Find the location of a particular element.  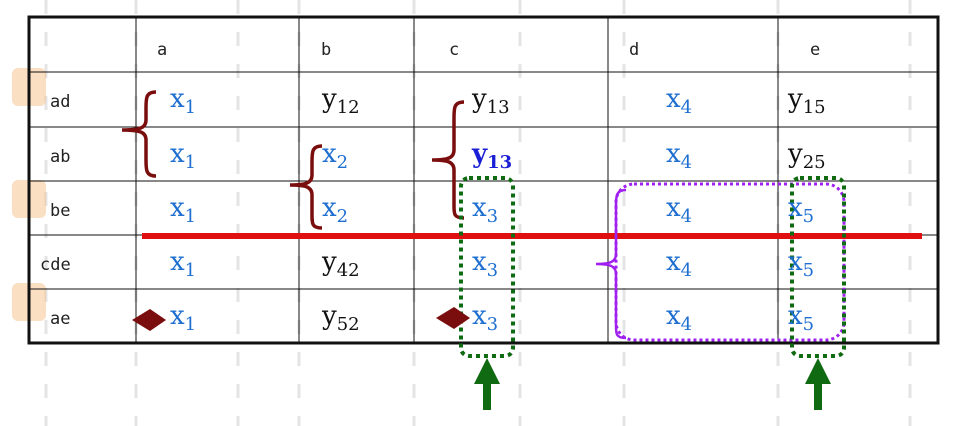

d-column-group is located at coordinates (720, 262).